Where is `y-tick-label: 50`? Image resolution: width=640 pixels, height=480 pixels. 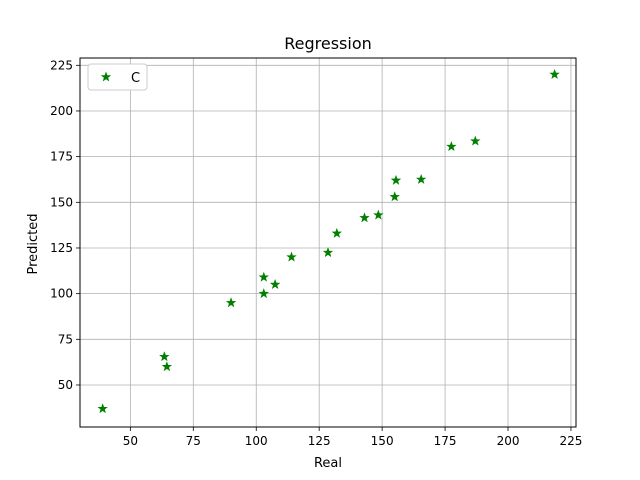
y-tick-label: 50 is located at coordinates (65, 385).